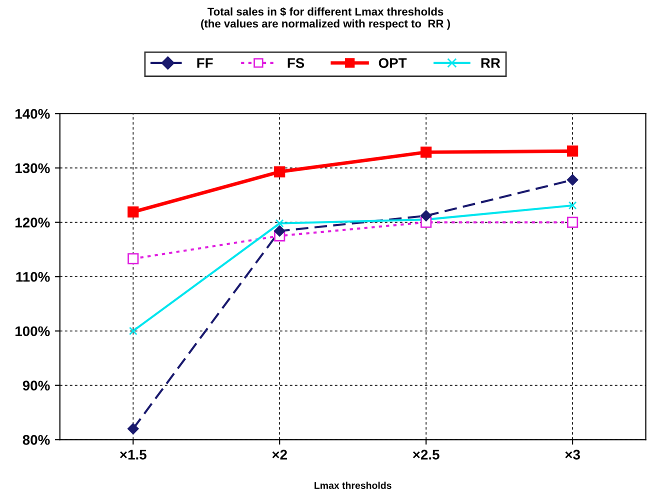 The height and width of the screenshot is (494, 651). What do you see at coordinates (33, 277) in the screenshot?
I see `y-tick-label: 110%` at bounding box center [33, 277].